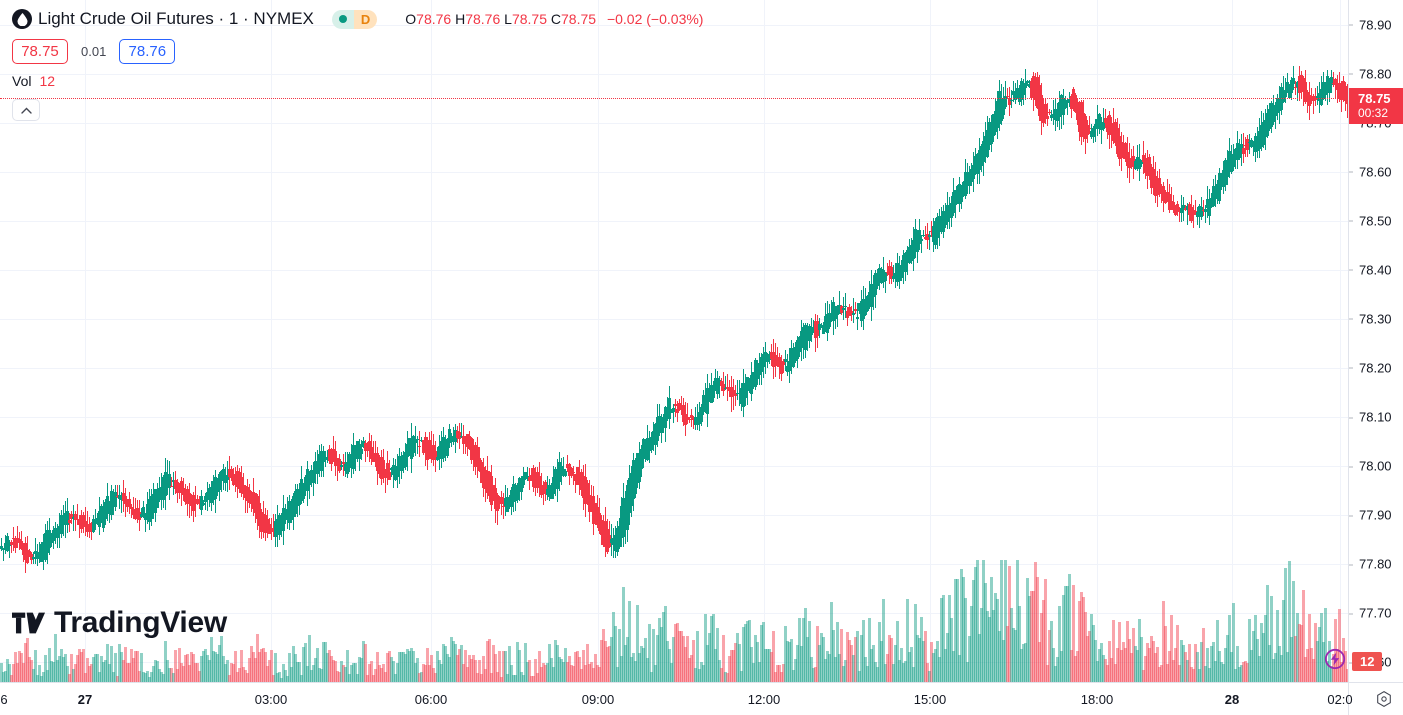 This screenshot has height=715, width=1403. What do you see at coordinates (26, 110) in the screenshot?
I see `collapse-pane-button` at bounding box center [26, 110].